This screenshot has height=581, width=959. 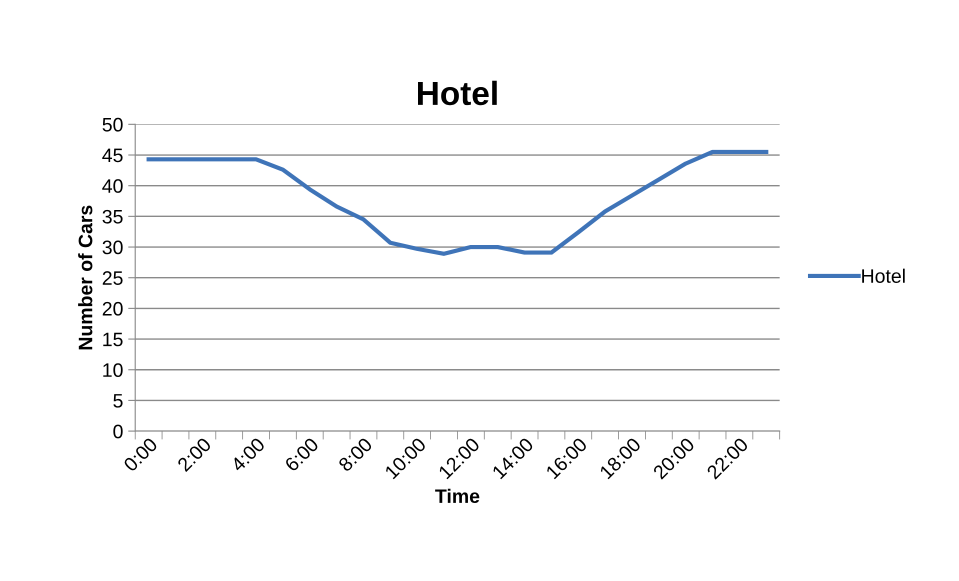 I want to click on y-tick-label: 15, so click(x=113, y=339).